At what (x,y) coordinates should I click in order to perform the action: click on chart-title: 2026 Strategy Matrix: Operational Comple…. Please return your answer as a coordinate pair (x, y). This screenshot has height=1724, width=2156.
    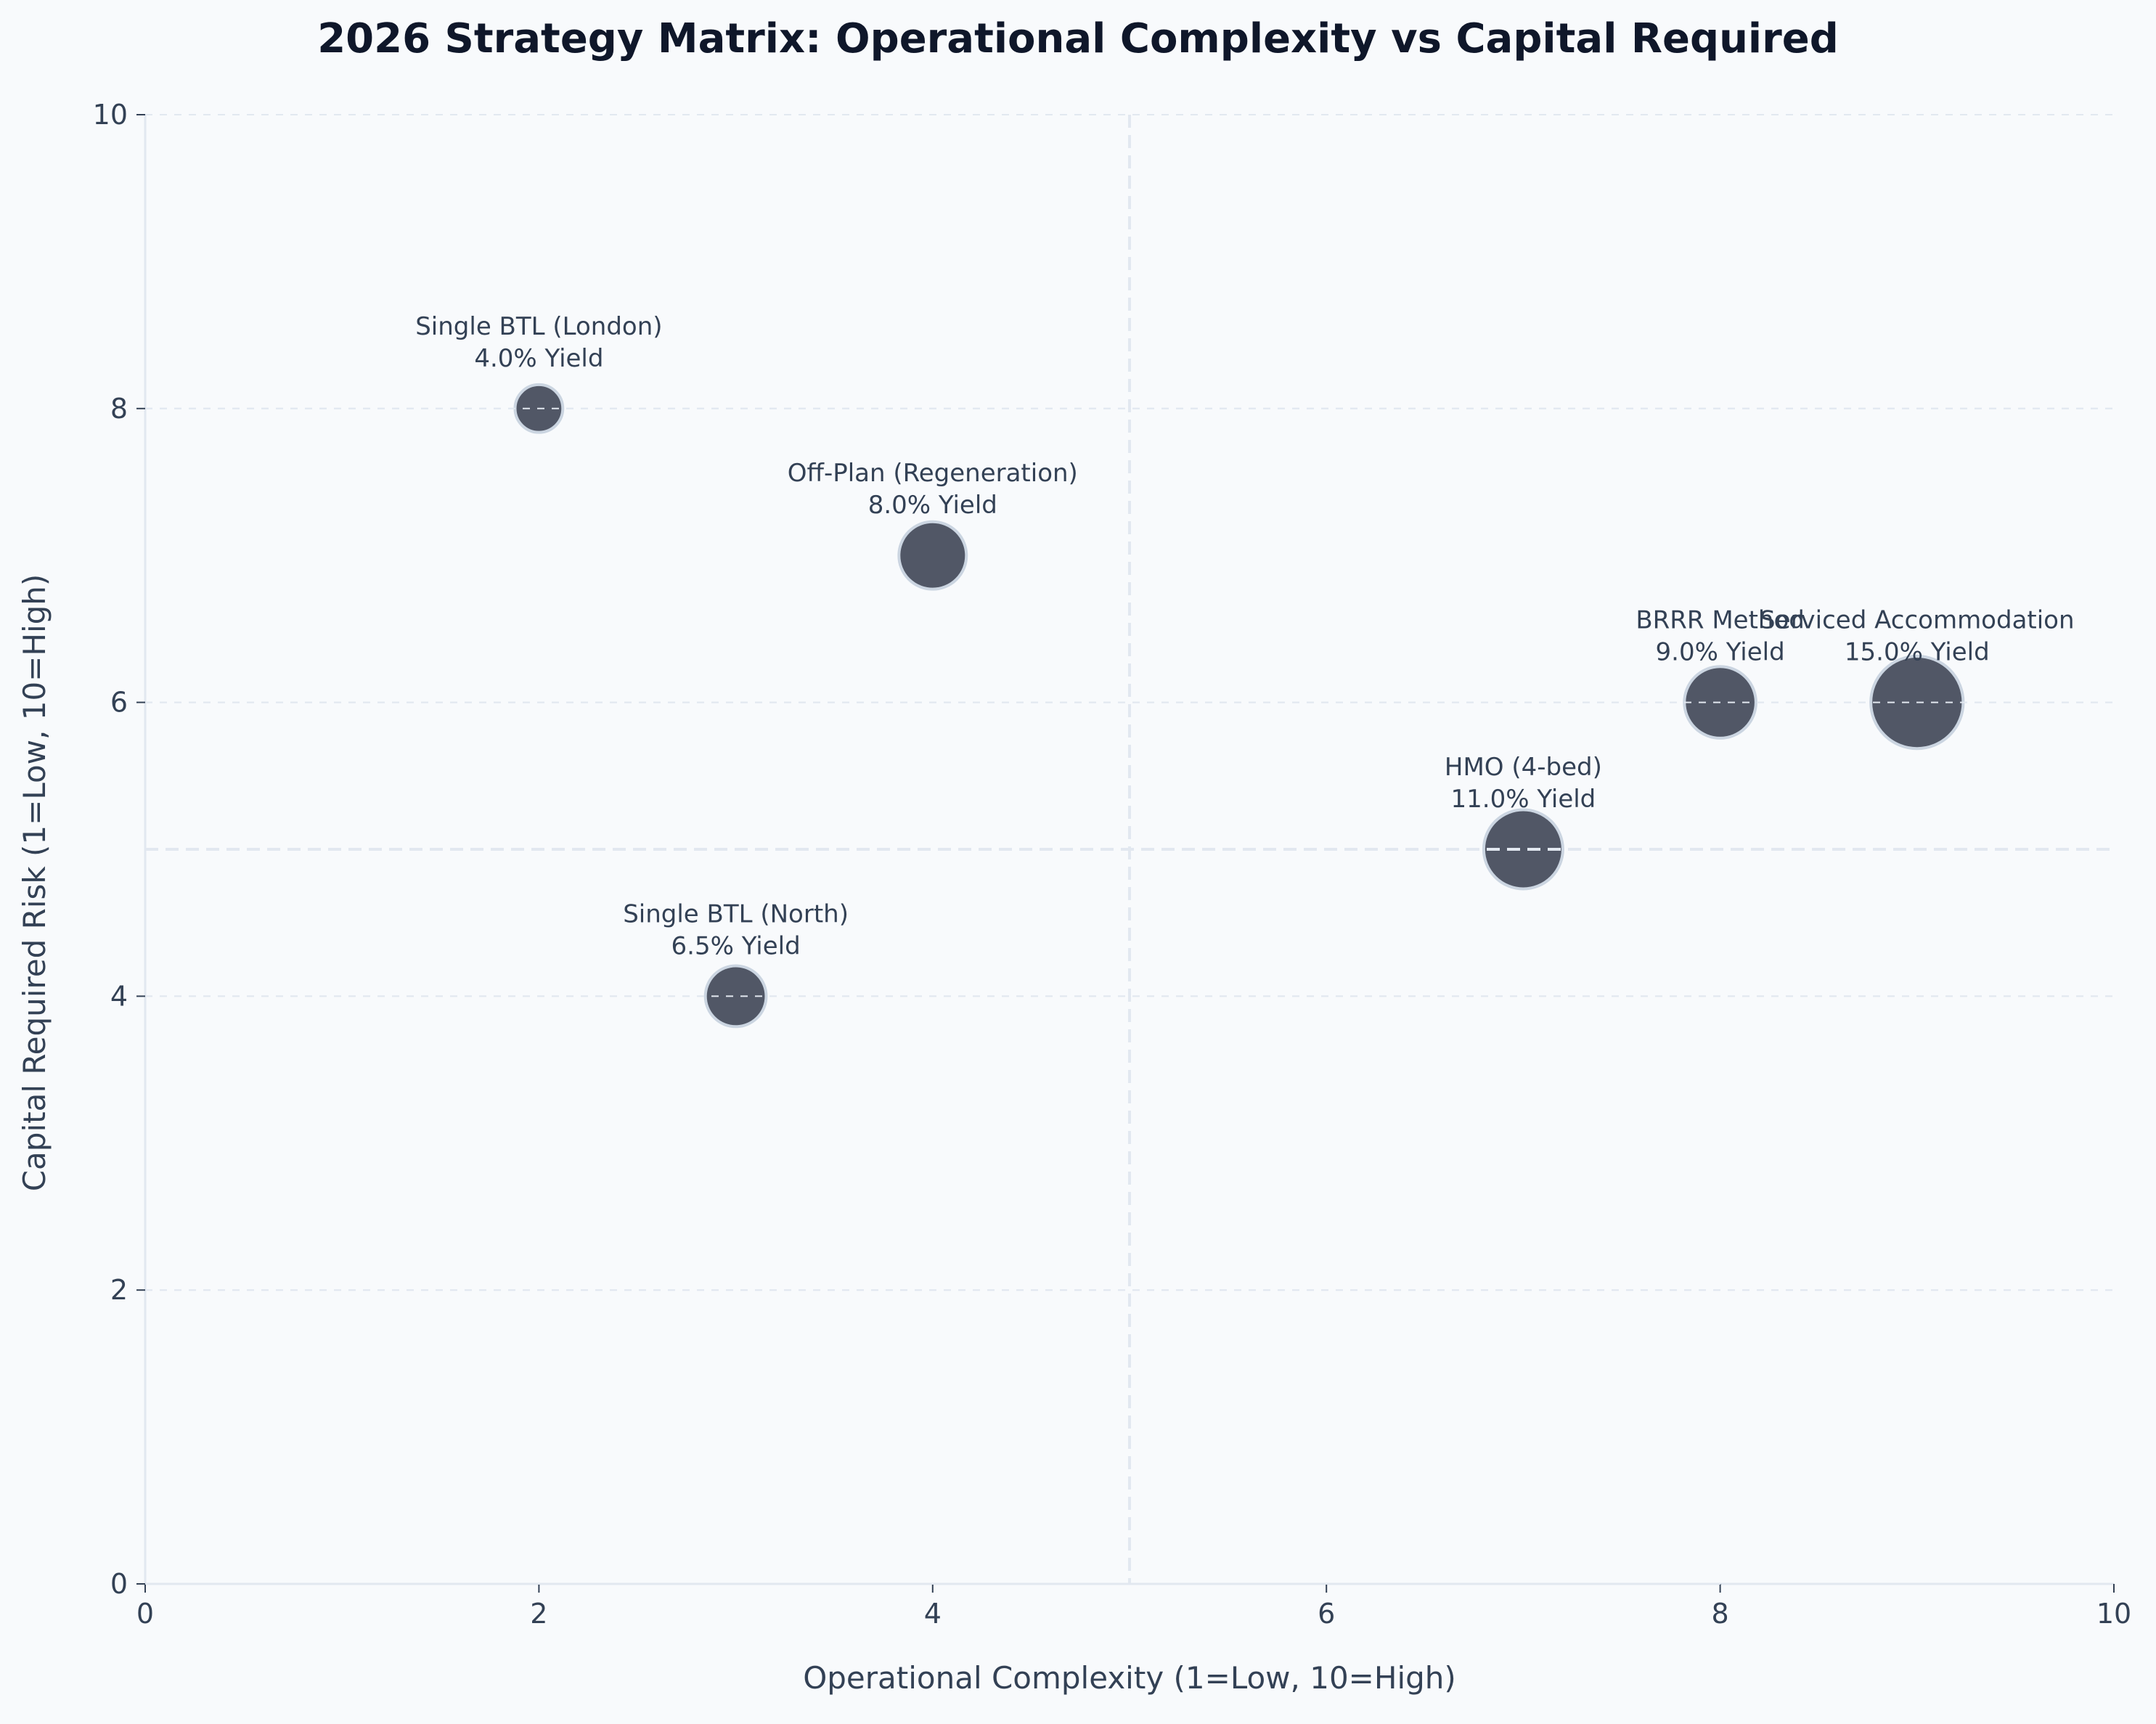
    Looking at the image, I should click on (1078, 38).